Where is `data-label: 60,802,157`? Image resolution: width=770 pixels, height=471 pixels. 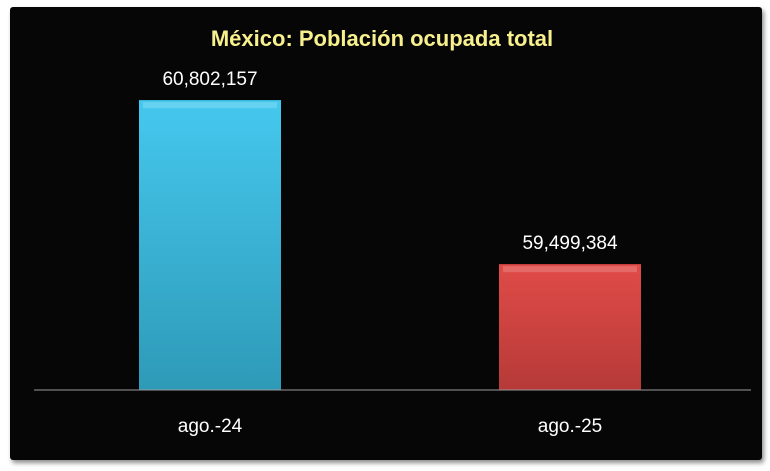
data-label: 60,802,157 is located at coordinates (209, 79).